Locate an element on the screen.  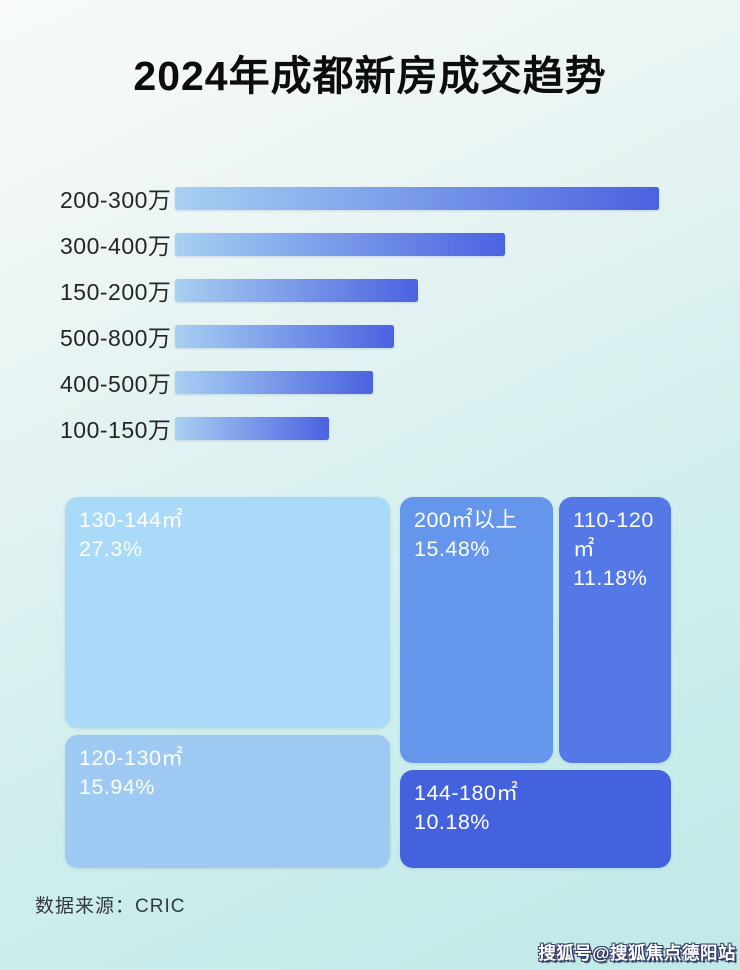
treemap-block-percent: 10.18% is located at coordinates (452, 822).